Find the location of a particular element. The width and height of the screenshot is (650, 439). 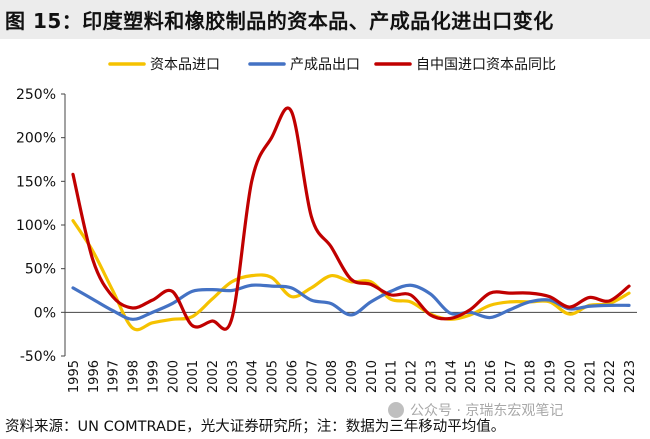

y-tick-label: 100% is located at coordinates (36, 226).